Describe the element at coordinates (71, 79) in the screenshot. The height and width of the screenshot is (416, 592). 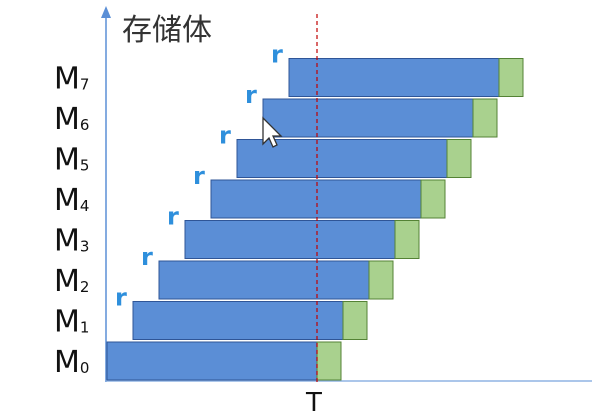
I see `module-label-m7: M7` at that location.